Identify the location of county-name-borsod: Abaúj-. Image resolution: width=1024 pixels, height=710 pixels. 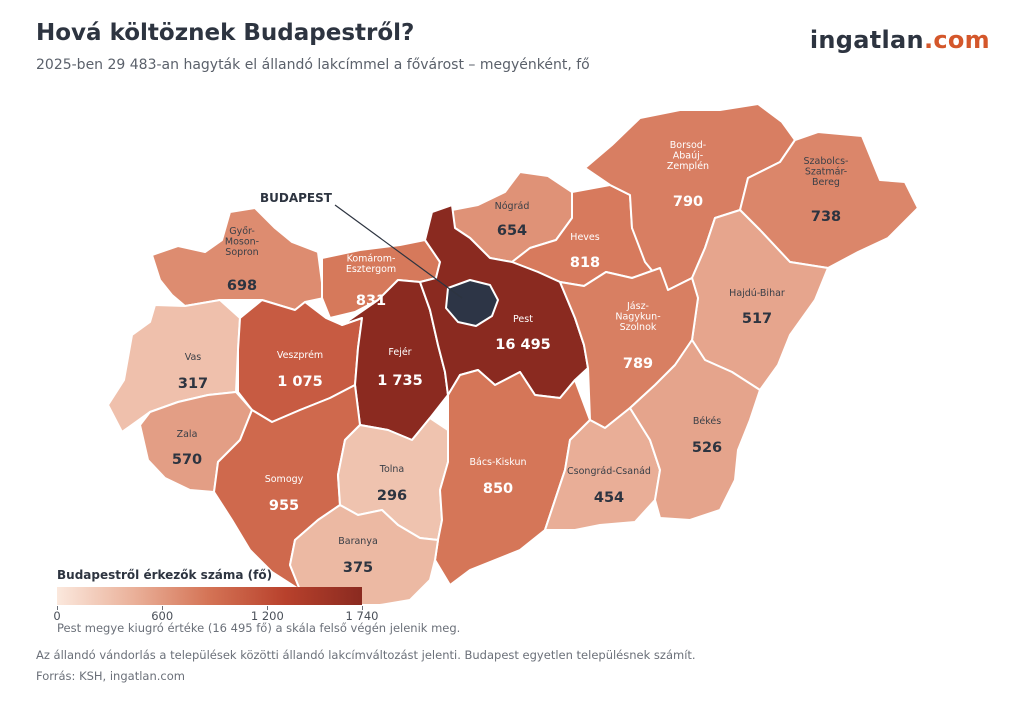
(688, 156).